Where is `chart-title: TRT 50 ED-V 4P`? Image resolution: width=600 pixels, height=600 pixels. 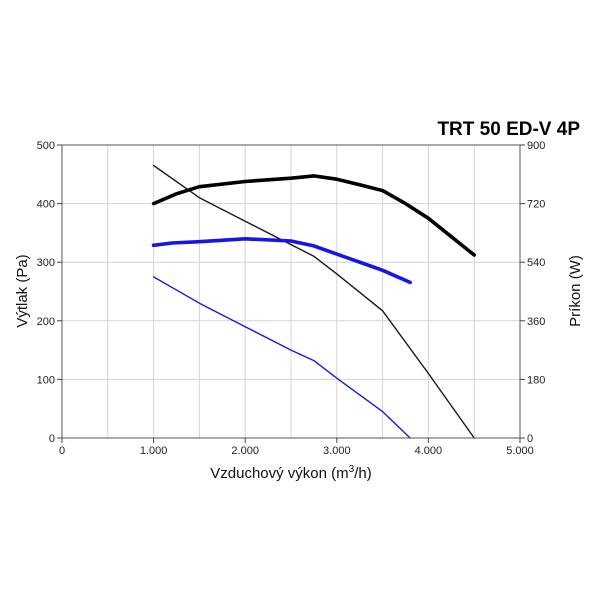
chart-title: TRT 50 ED-V 4P is located at coordinates (508, 129).